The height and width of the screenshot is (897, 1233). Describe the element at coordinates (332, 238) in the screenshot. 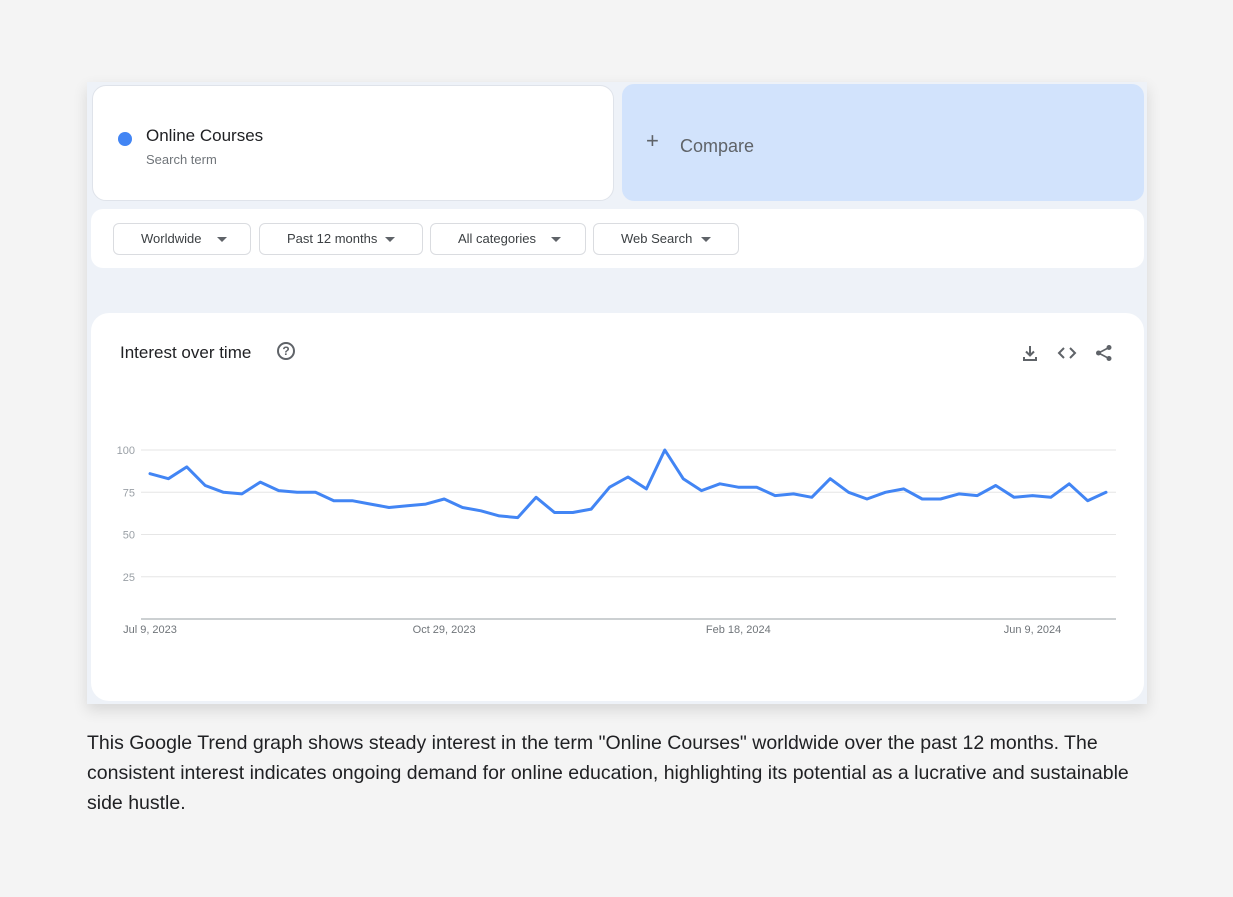

I see `filter-time-range-label: Past 12 months` at that location.